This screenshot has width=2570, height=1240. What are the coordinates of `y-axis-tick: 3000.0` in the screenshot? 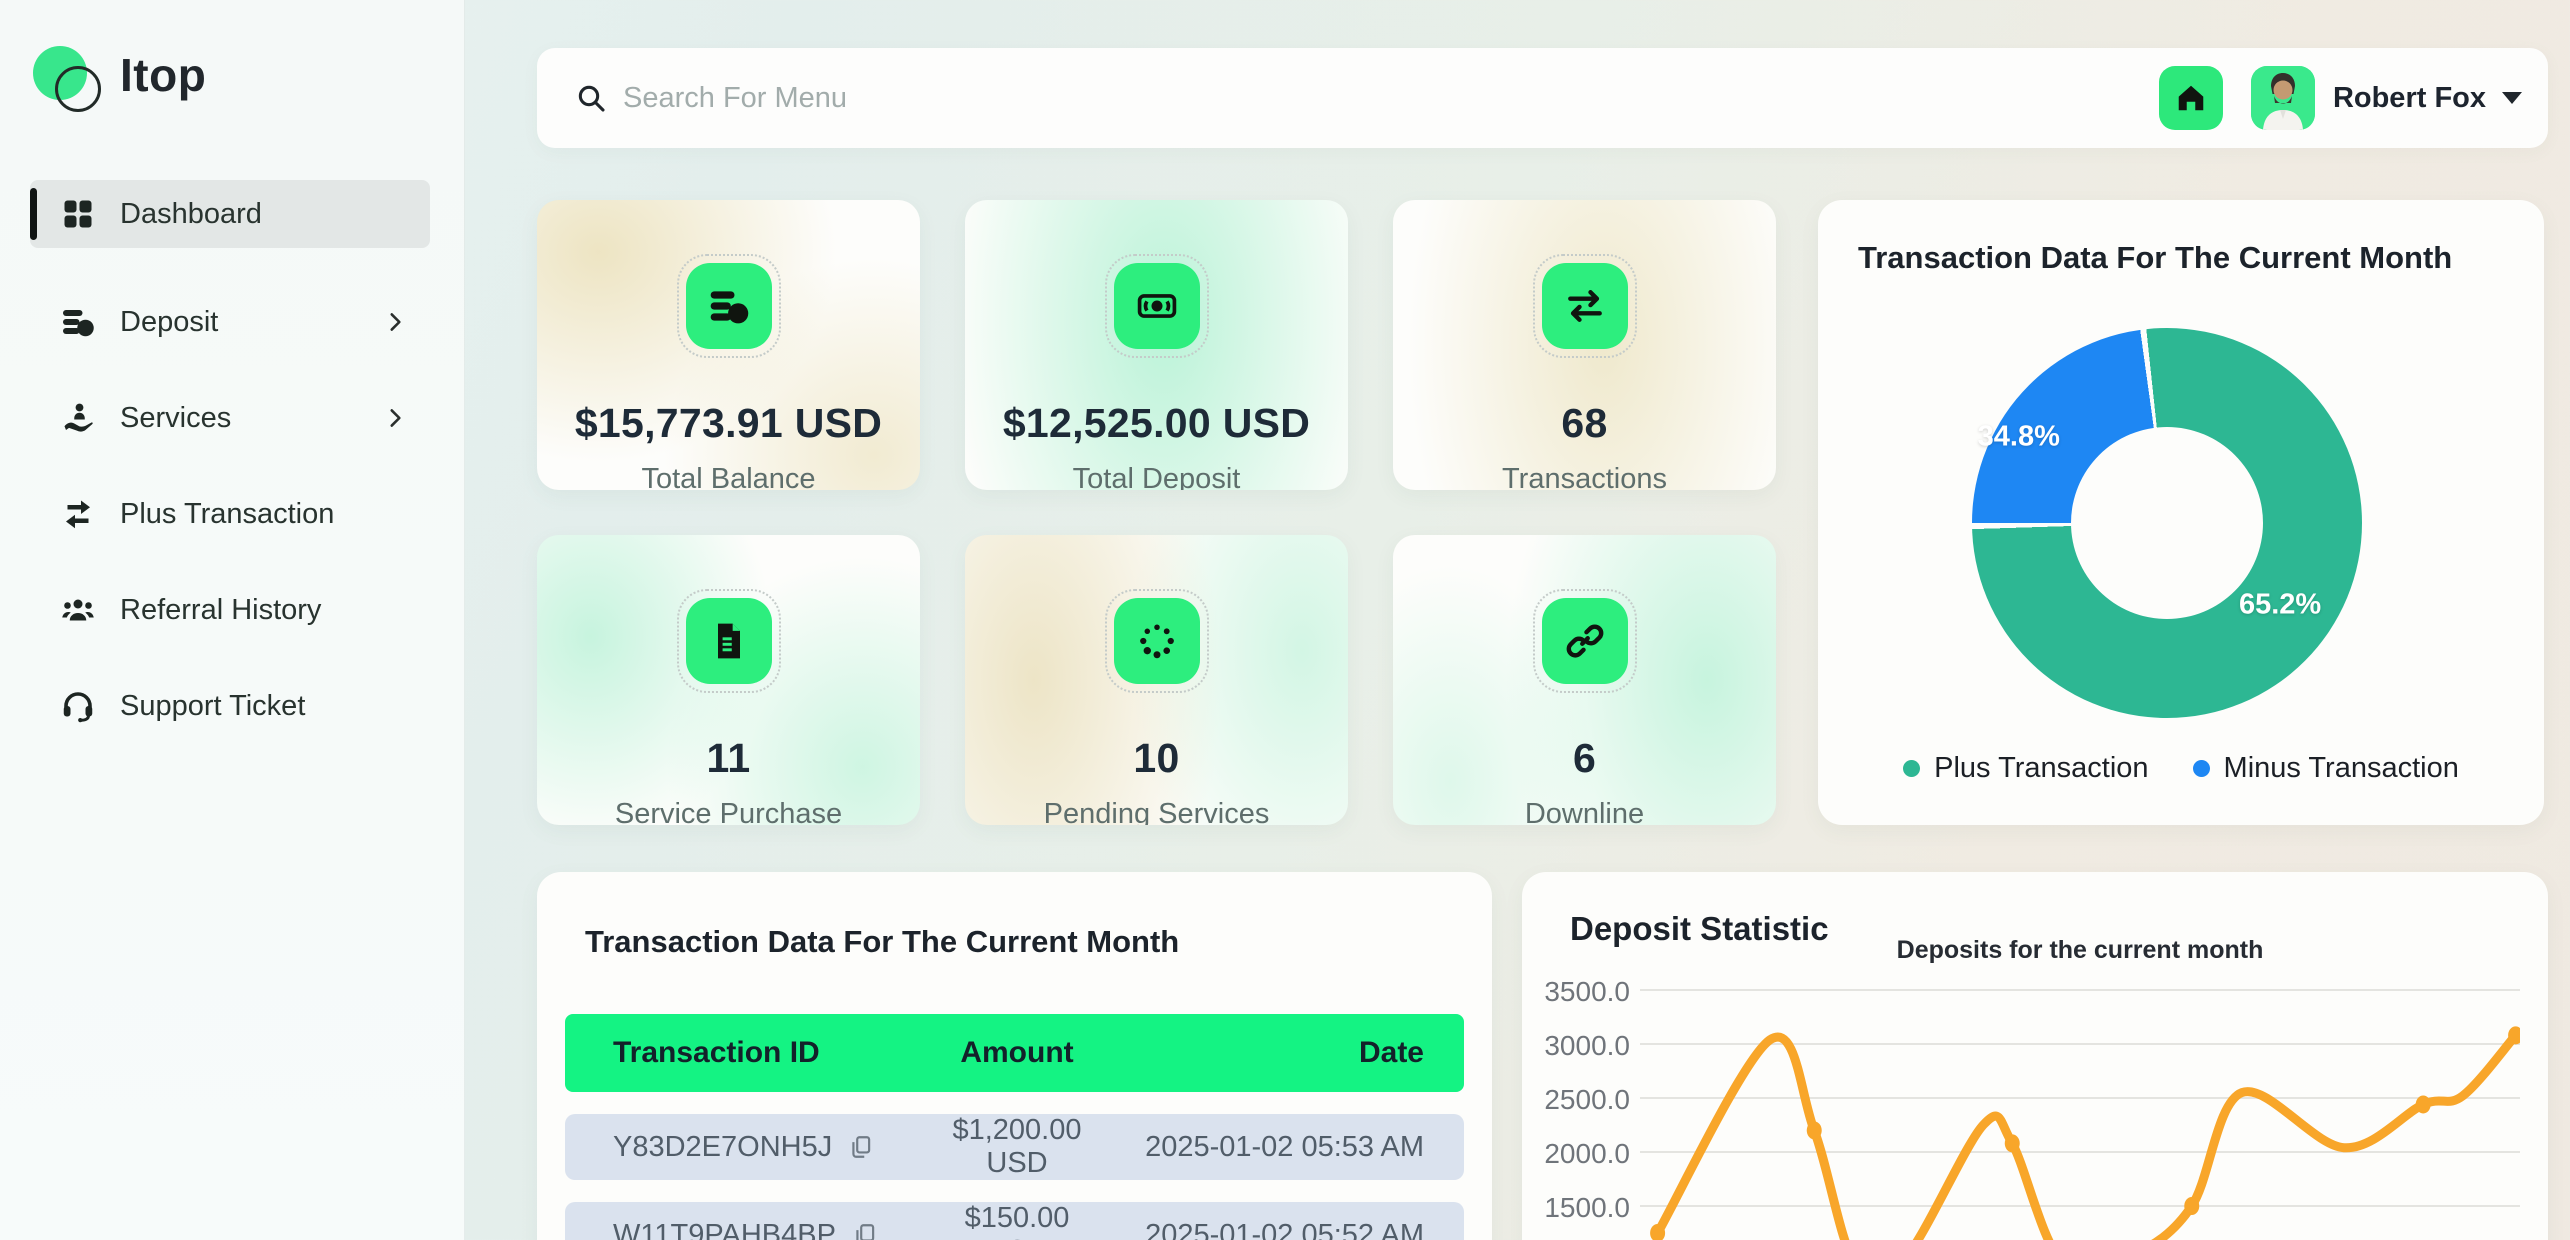 It's located at (1587, 1045).